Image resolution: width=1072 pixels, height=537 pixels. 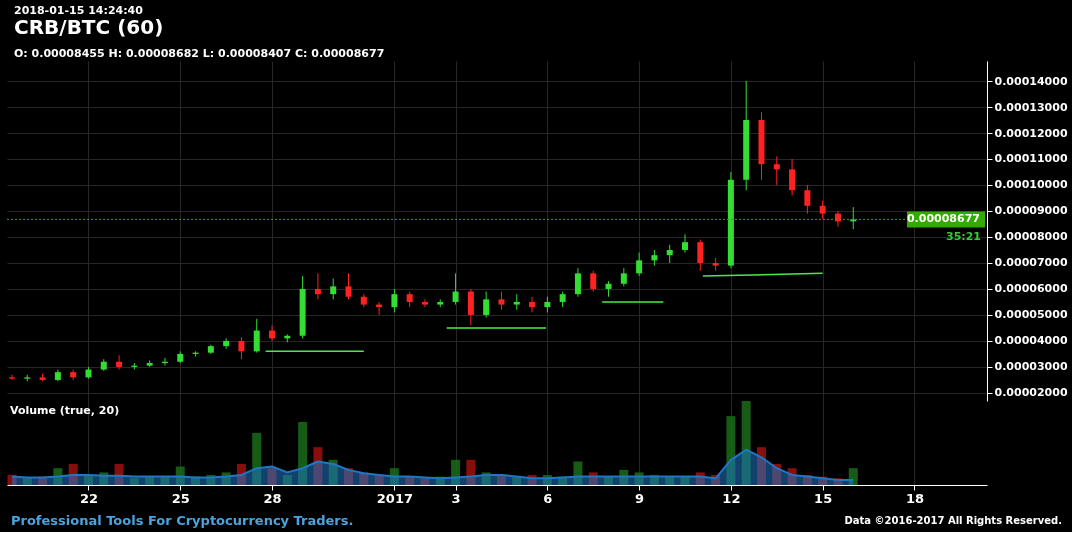 I want to click on y-tick-label: 0.00012000, so click(x=1031, y=133).